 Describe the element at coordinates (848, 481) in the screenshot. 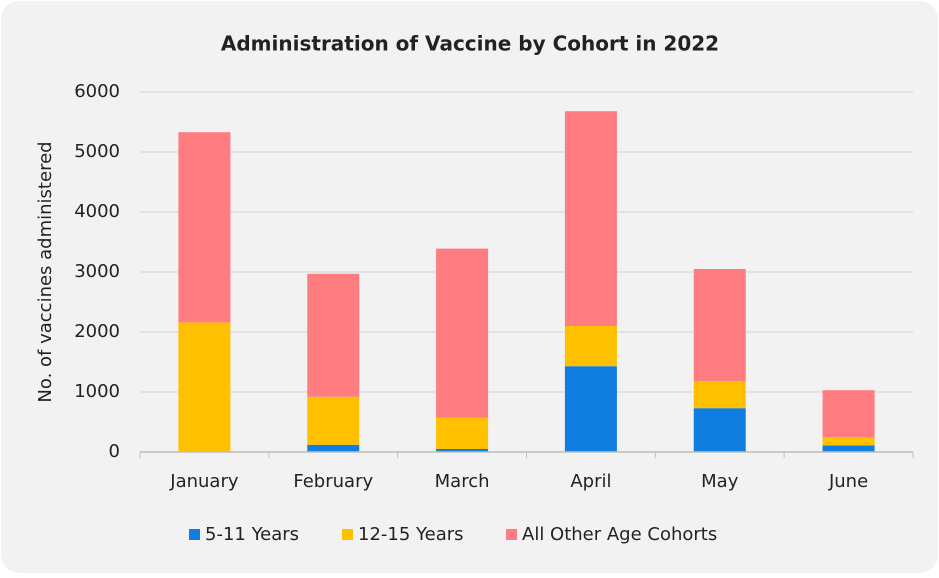

I see `x-tick-label: June` at that location.